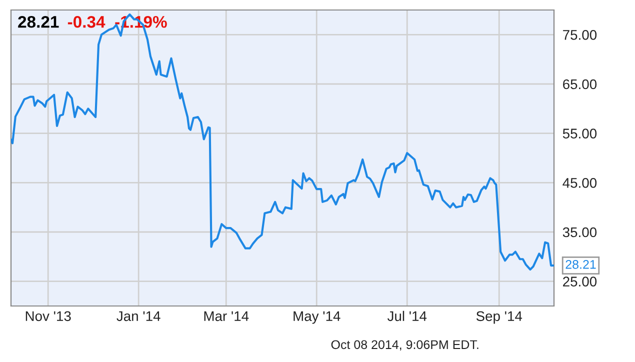 The width and height of the screenshot is (635, 362). What do you see at coordinates (581, 264) in the screenshot?
I see `annotation: 28.21` at bounding box center [581, 264].